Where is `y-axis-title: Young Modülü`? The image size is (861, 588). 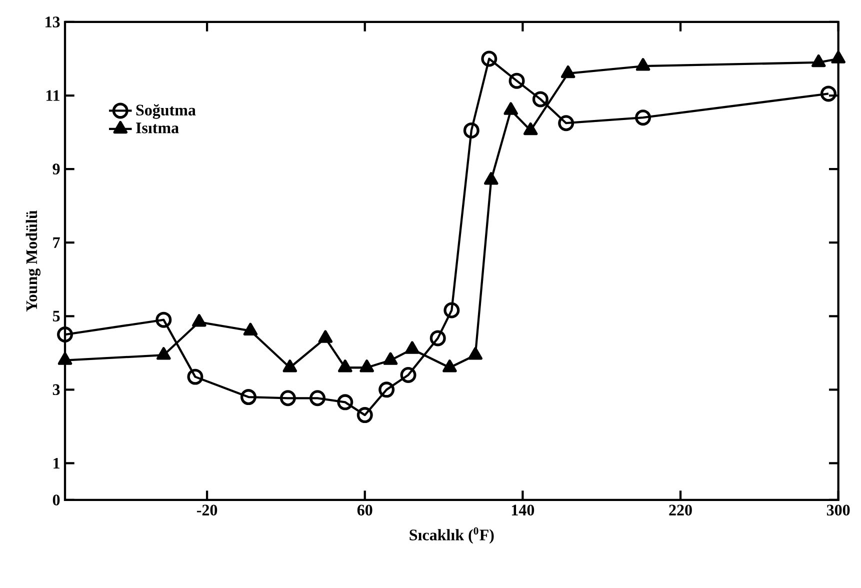
y-axis-title: Young Modülü is located at coordinates (33, 261).